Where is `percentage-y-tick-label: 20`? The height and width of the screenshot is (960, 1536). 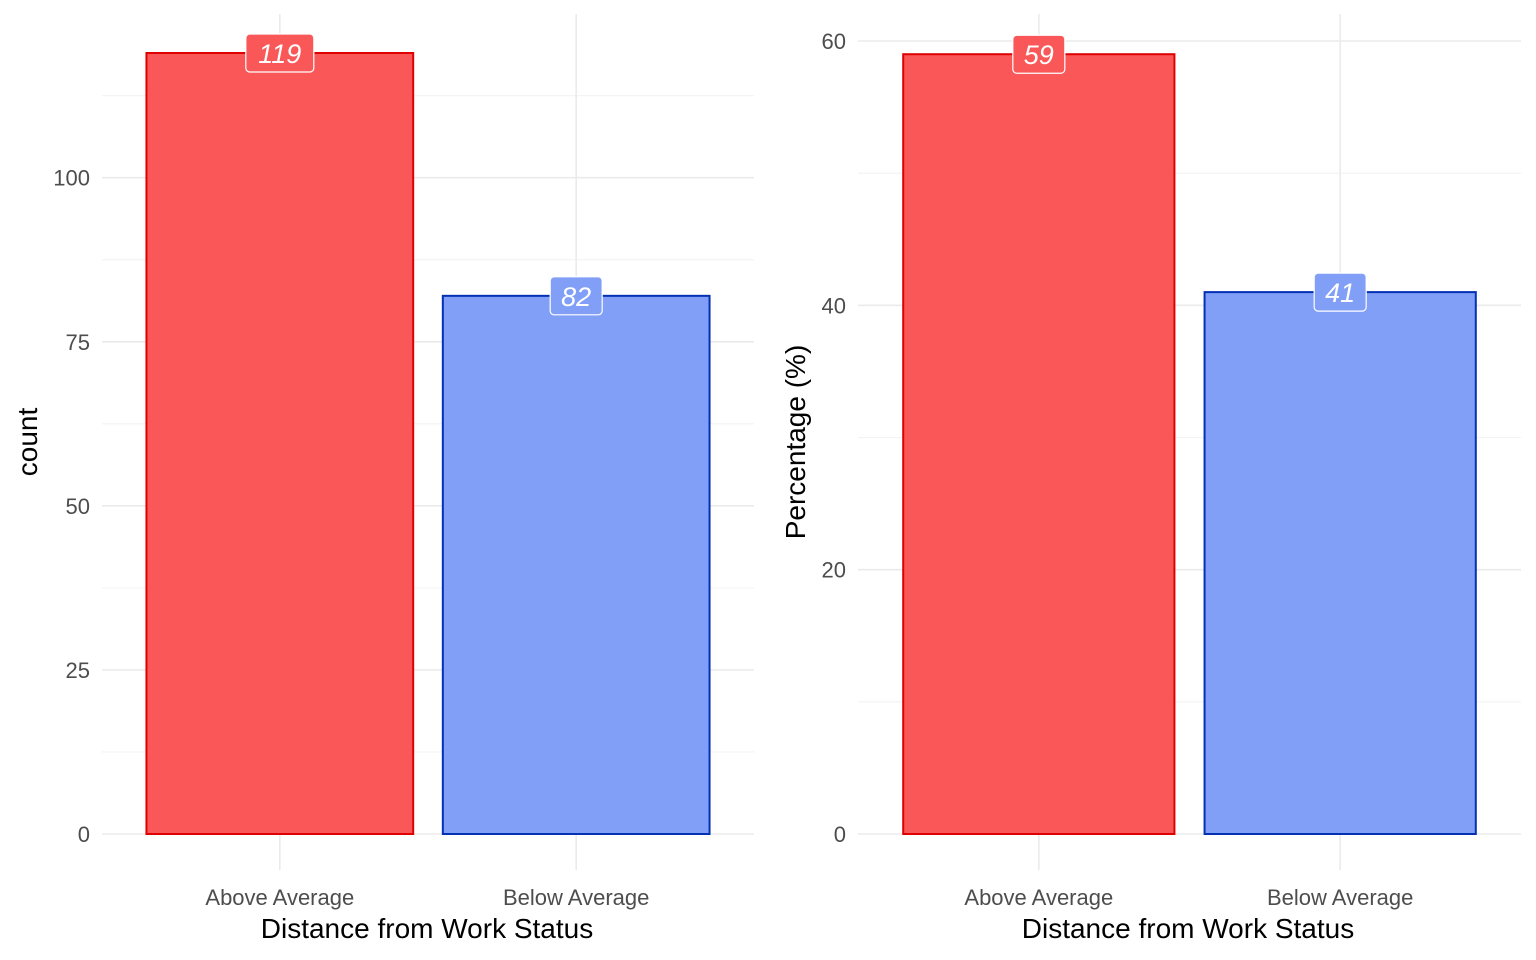 percentage-y-tick-label: 20 is located at coordinates (834, 570).